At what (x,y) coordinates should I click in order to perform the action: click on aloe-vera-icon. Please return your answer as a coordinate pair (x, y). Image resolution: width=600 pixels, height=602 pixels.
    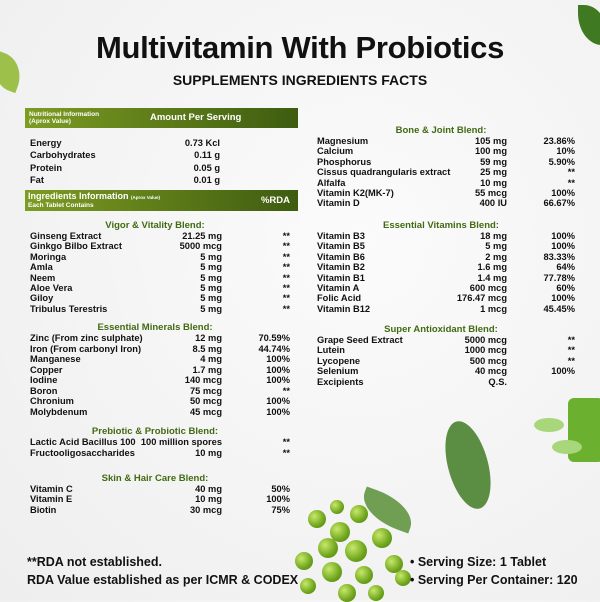
    Looking at the image, I should click on (549, 425).